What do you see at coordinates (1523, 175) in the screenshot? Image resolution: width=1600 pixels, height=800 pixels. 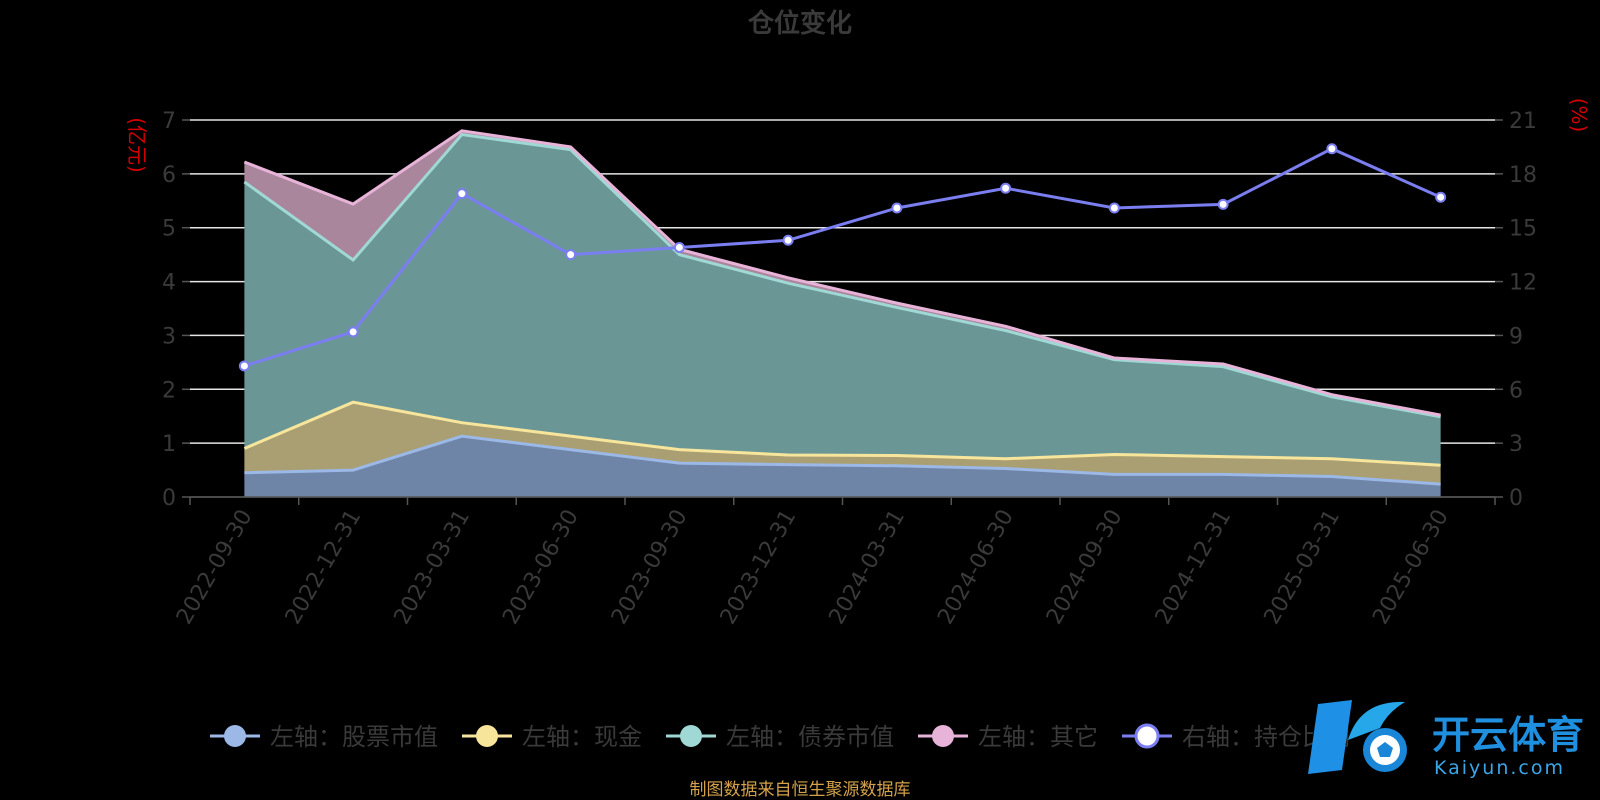 I see `y-tick-label-right: 18` at bounding box center [1523, 175].